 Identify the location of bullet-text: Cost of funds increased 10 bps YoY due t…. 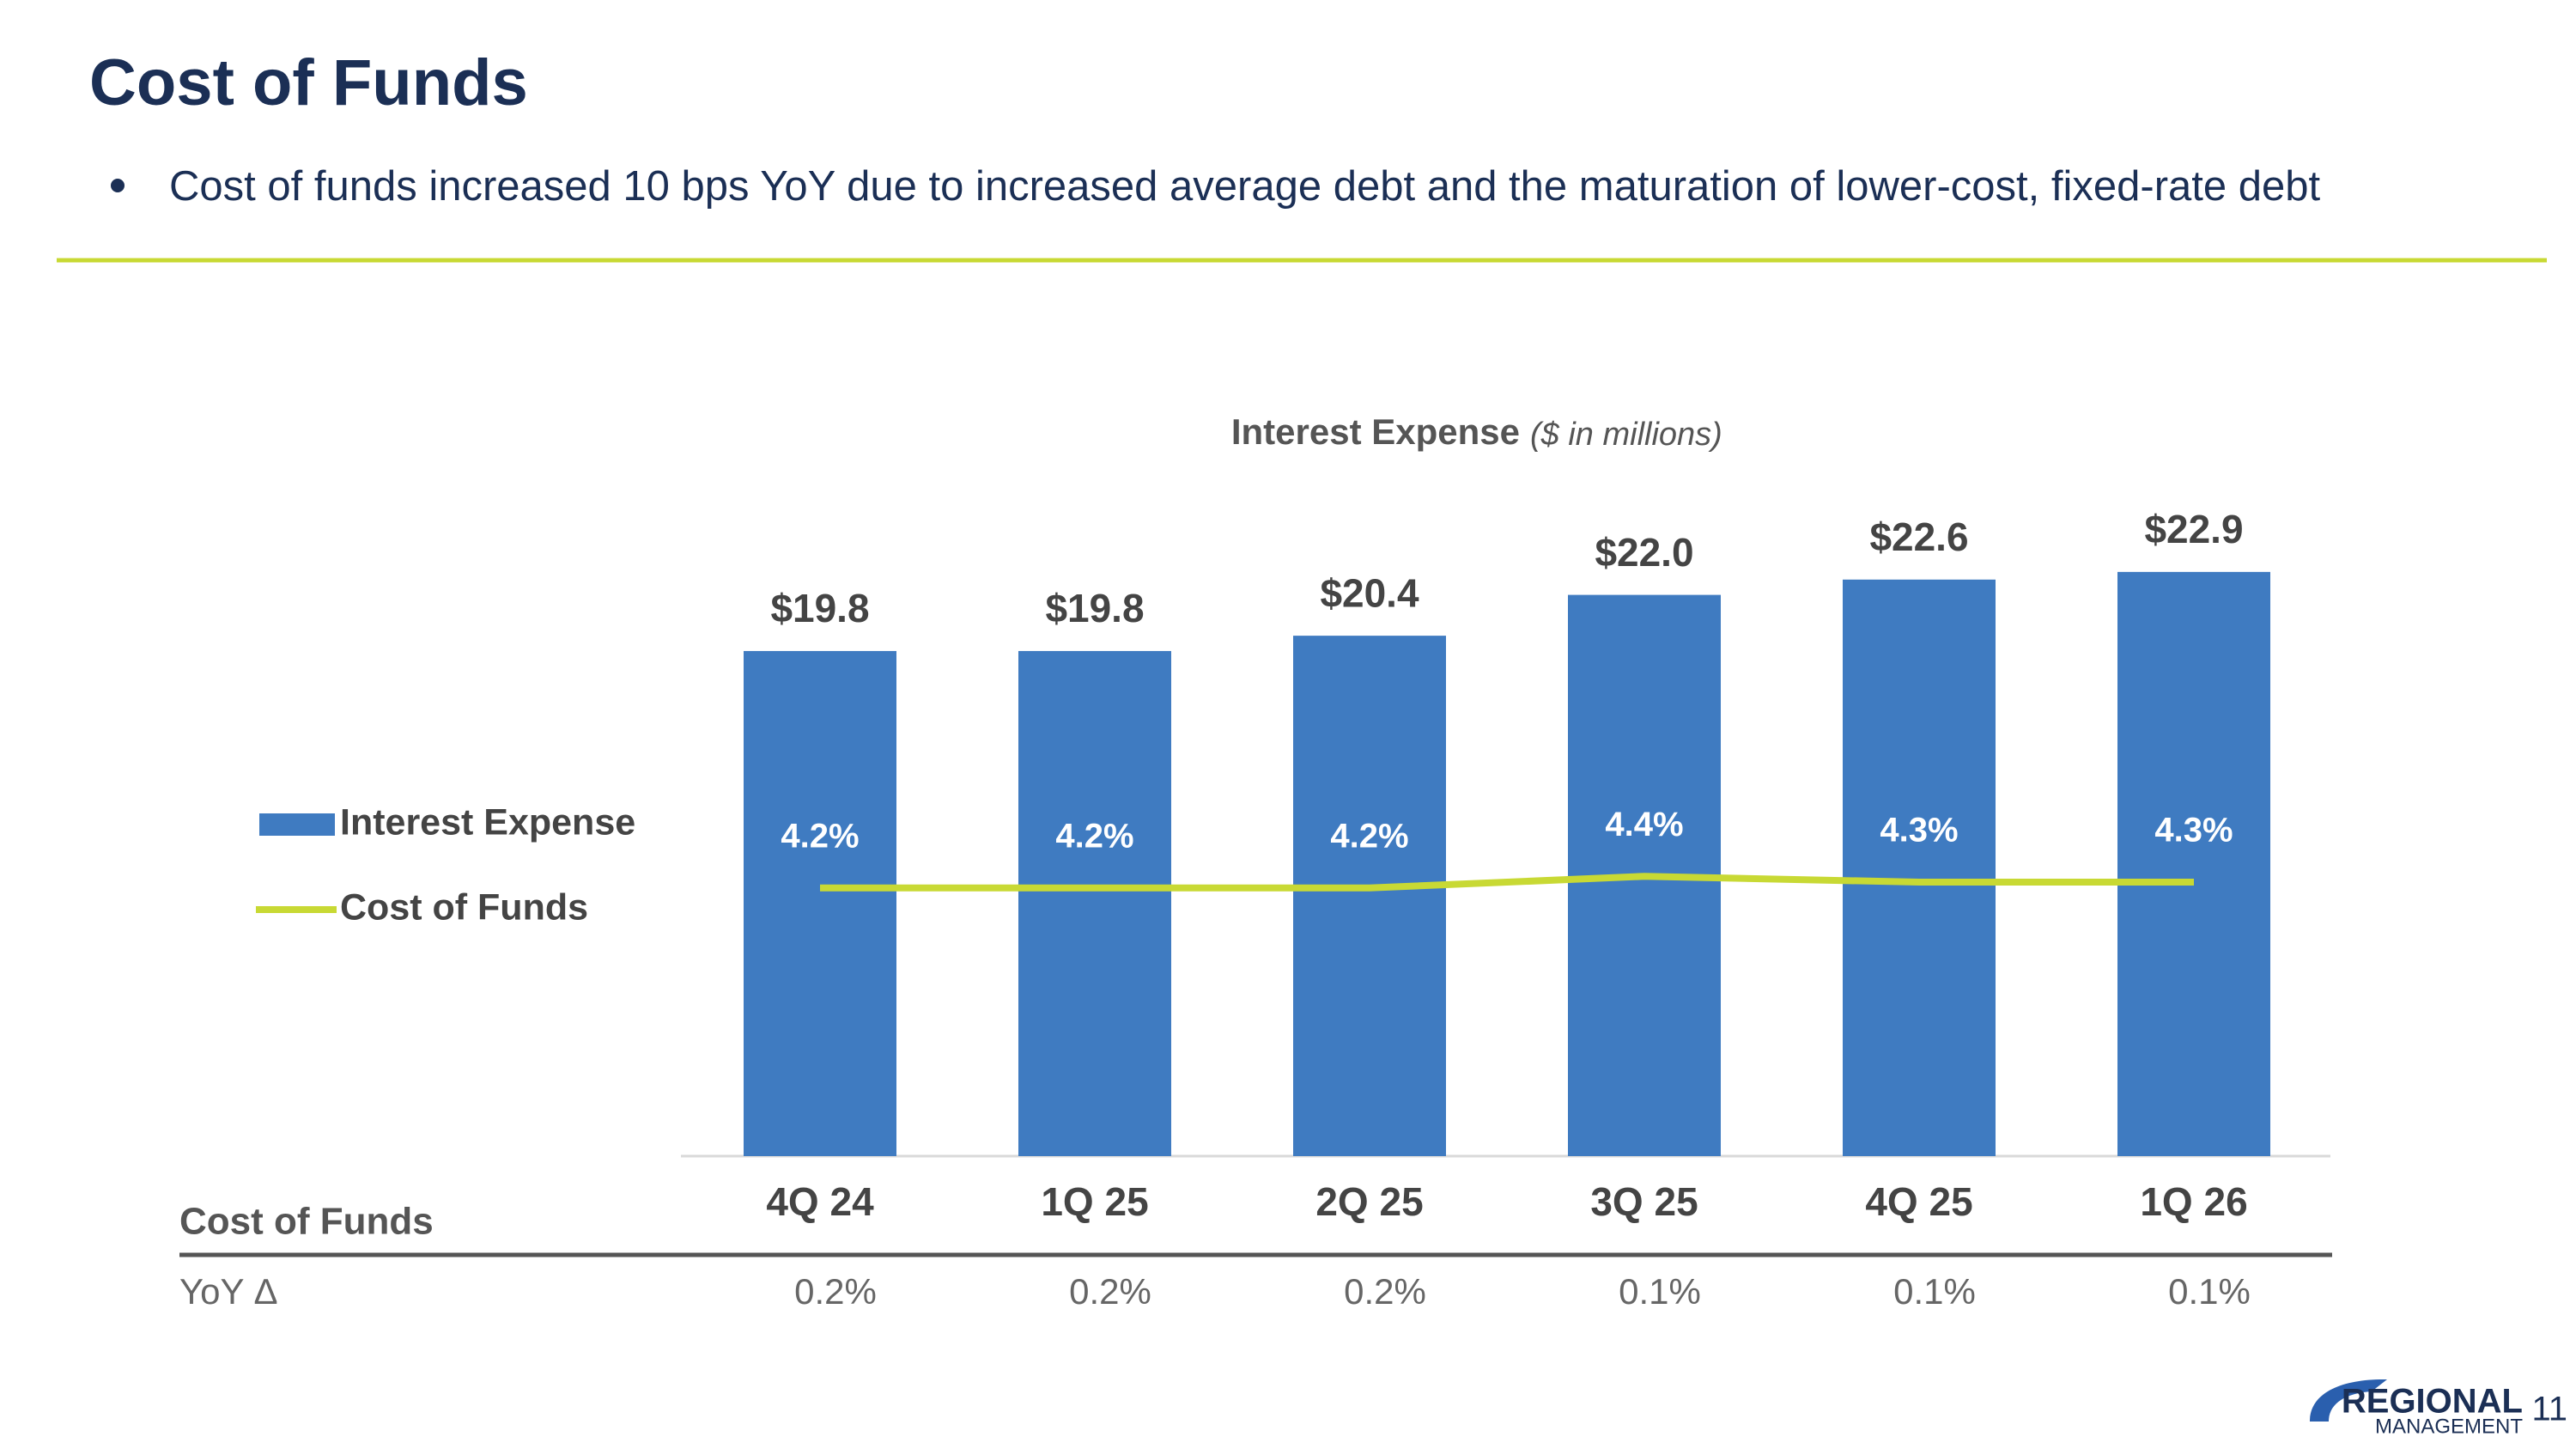
(1245, 186).